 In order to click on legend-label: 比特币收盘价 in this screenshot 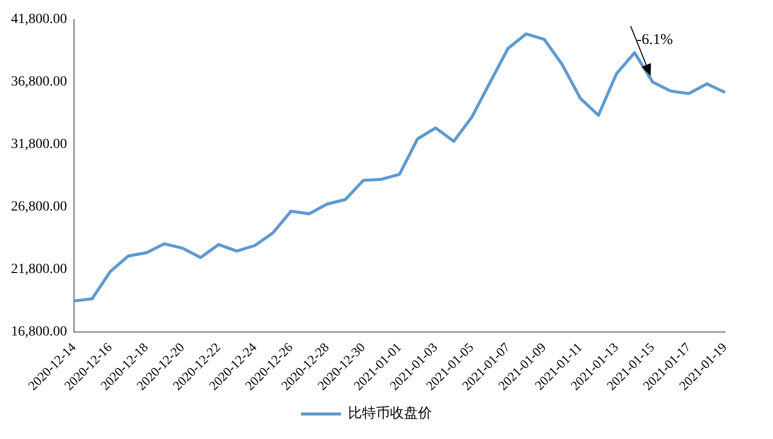, I will do `click(390, 414)`.